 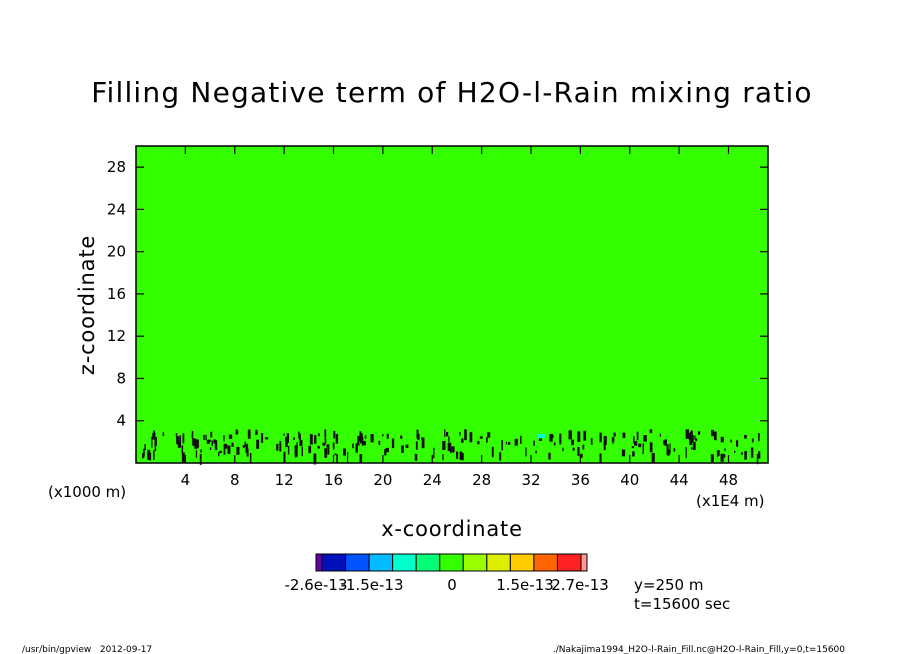 I want to click on x-tick-label: 36, so click(x=580, y=480).